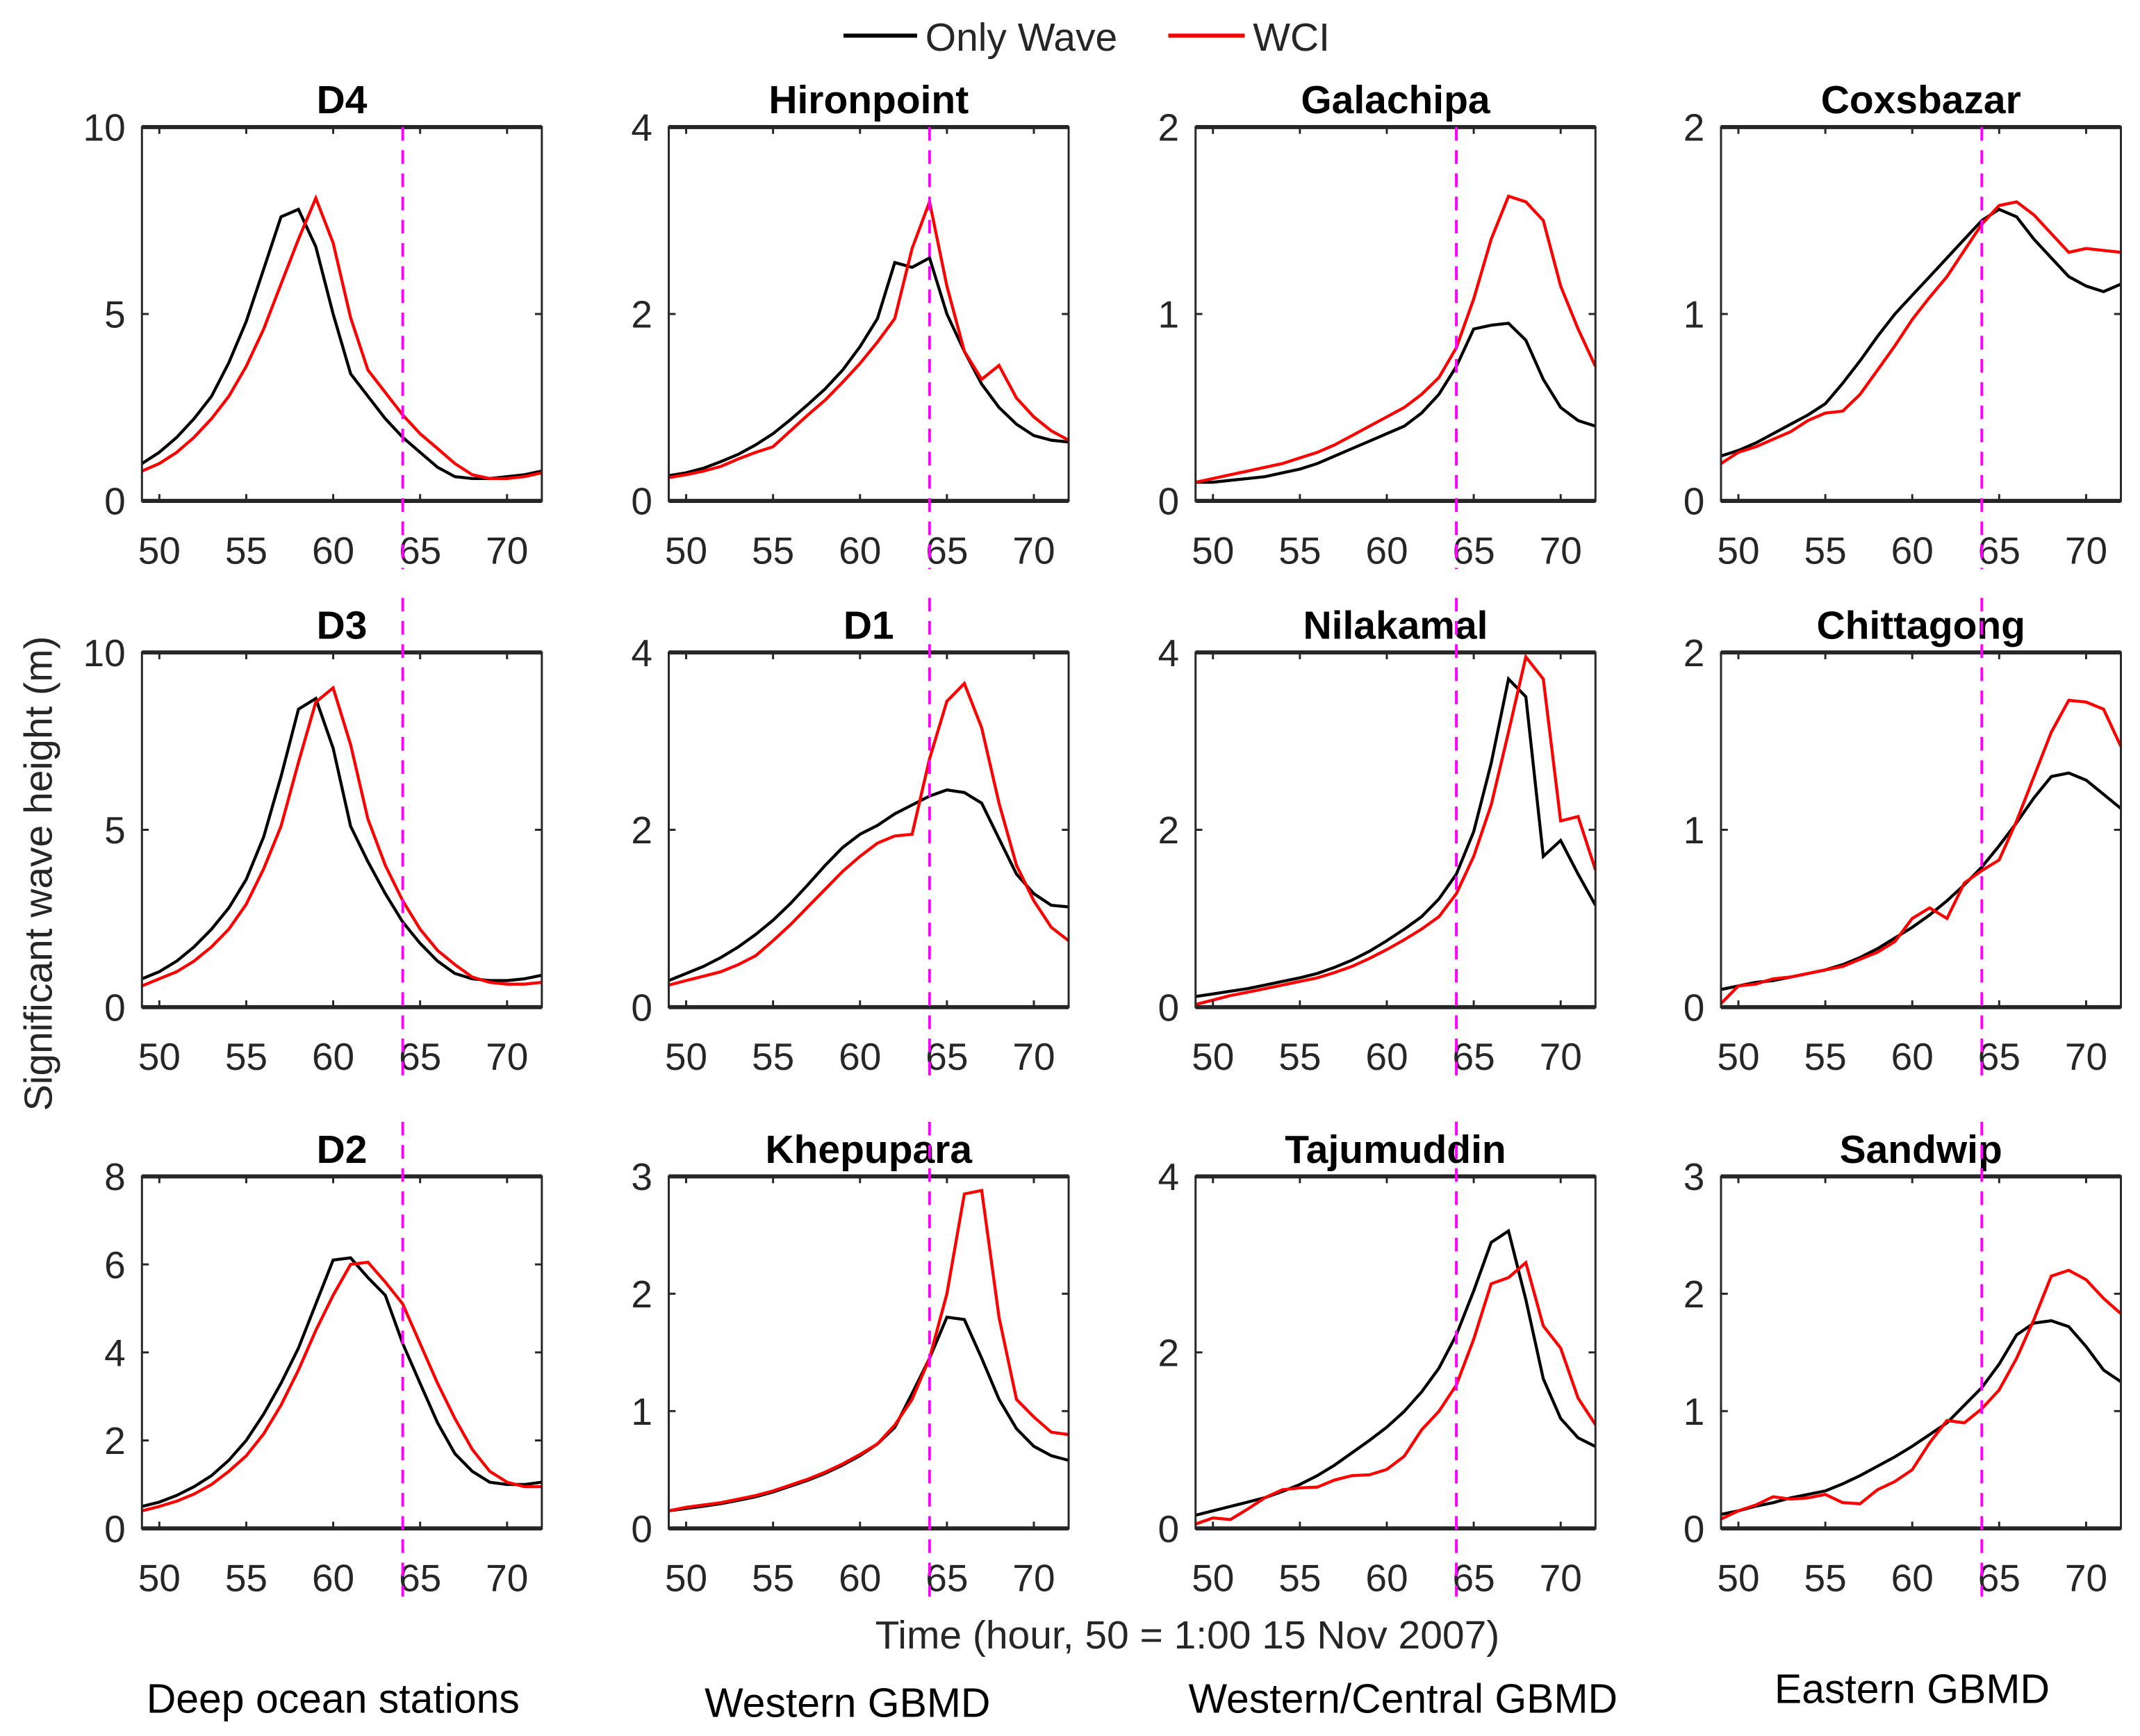  Describe the element at coordinates (1903, 1360) in the screenshot. I see `subplot-sandwip: Sandwip 50 55 60 65 70 0 1 2 3` at that location.